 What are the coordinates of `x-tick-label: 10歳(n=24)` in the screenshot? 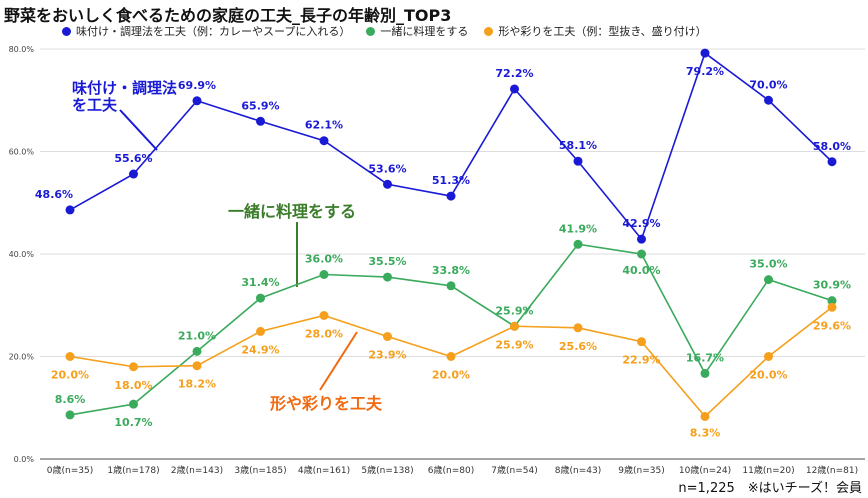 It's located at (705, 470).